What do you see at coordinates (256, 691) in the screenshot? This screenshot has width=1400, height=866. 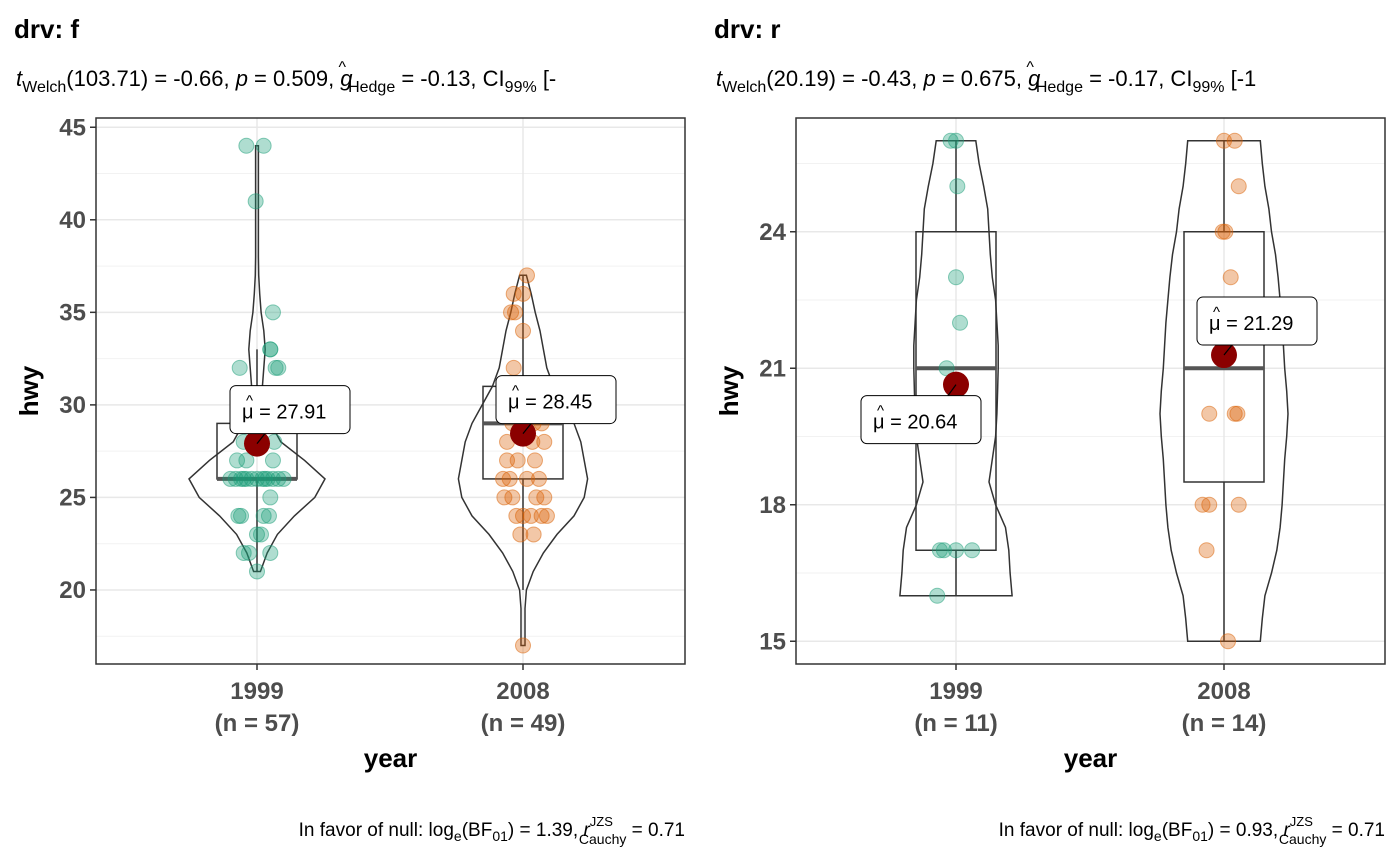 I see `x-tick-label: 1999` at bounding box center [256, 691].